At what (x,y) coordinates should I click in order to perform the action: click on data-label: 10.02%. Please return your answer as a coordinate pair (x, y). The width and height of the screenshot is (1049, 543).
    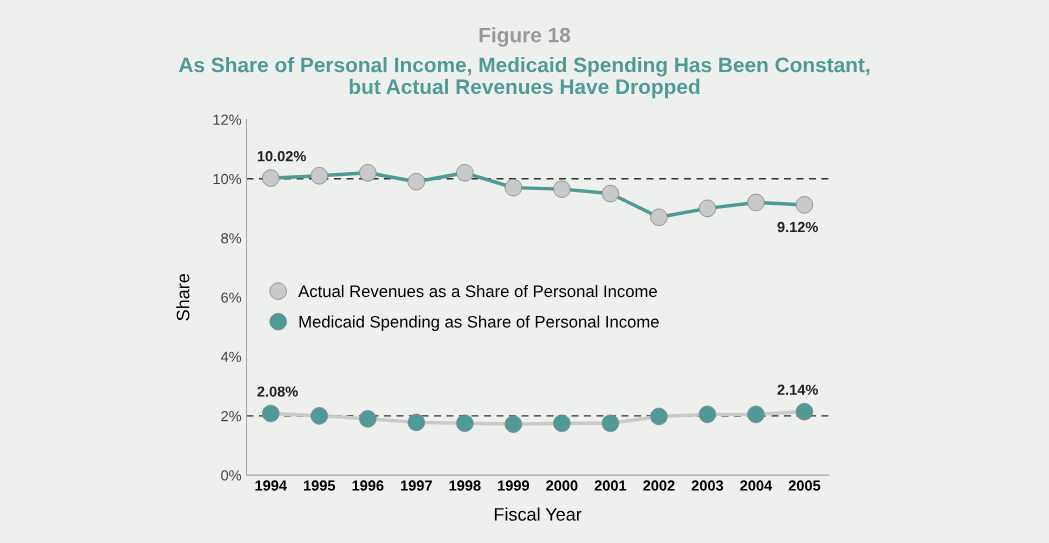
    Looking at the image, I should click on (281, 156).